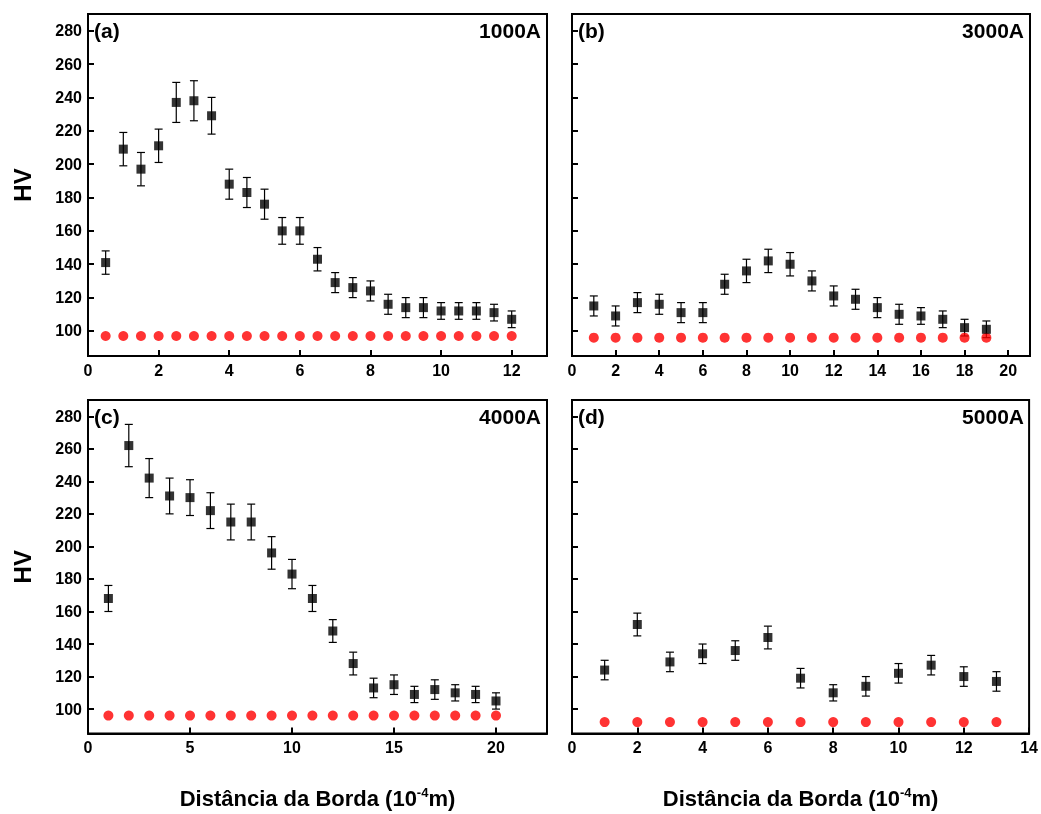  Describe the element at coordinates (511, 370) in the screenshot. I see `x-tick-label: 12` at that location.